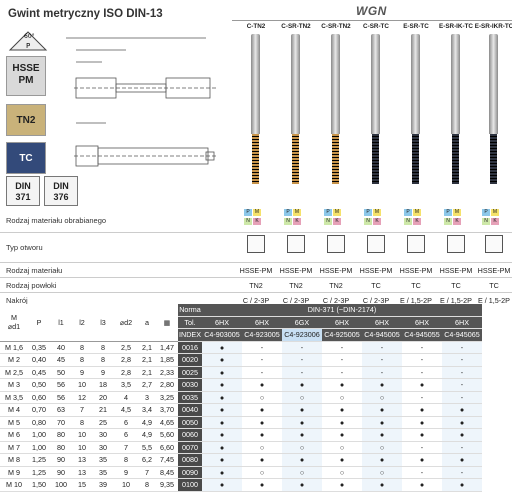  Describe the element at coordinates (262, 335) in the screenshot. I see `index-code: C4-923005` at that location.